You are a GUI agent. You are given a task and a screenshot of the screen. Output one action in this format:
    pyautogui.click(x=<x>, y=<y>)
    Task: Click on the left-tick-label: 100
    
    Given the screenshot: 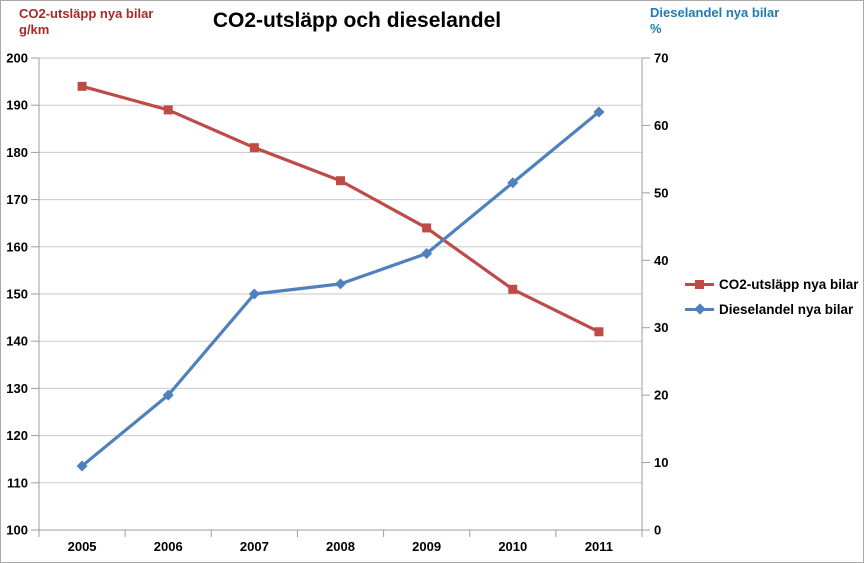 What is the action you would take?
    pyautogui.click(x=17, y=530)
    